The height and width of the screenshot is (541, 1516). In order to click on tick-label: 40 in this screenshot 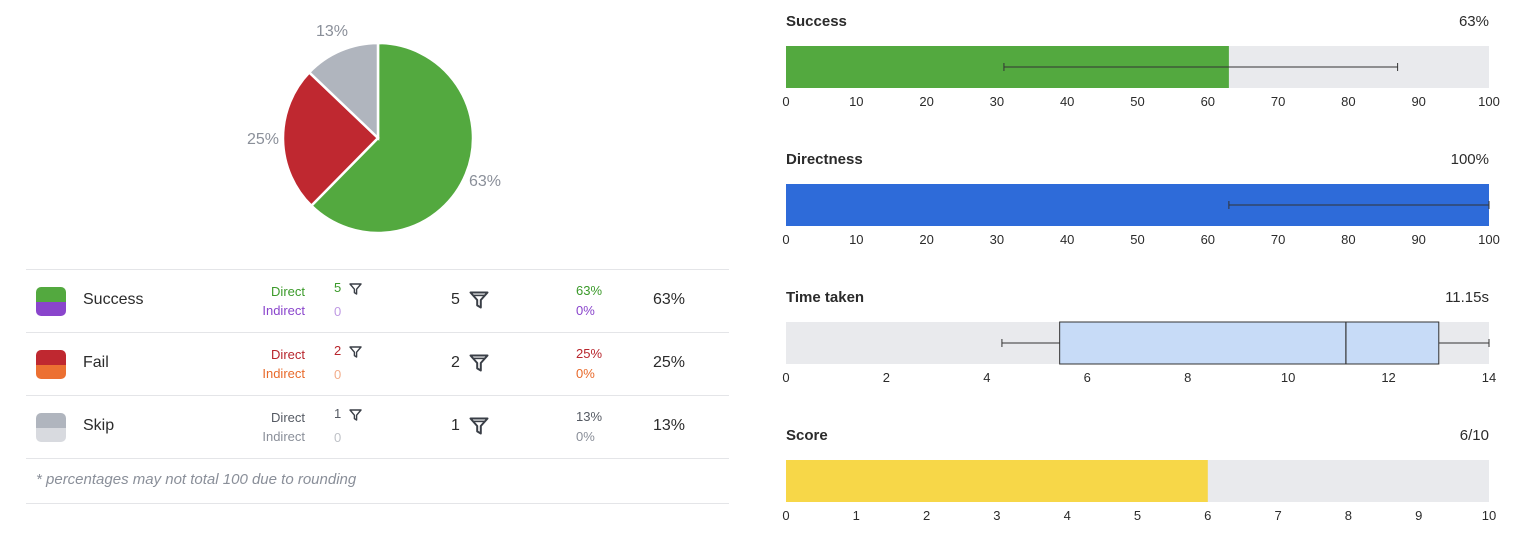, I will do `click(1067, 101)`.